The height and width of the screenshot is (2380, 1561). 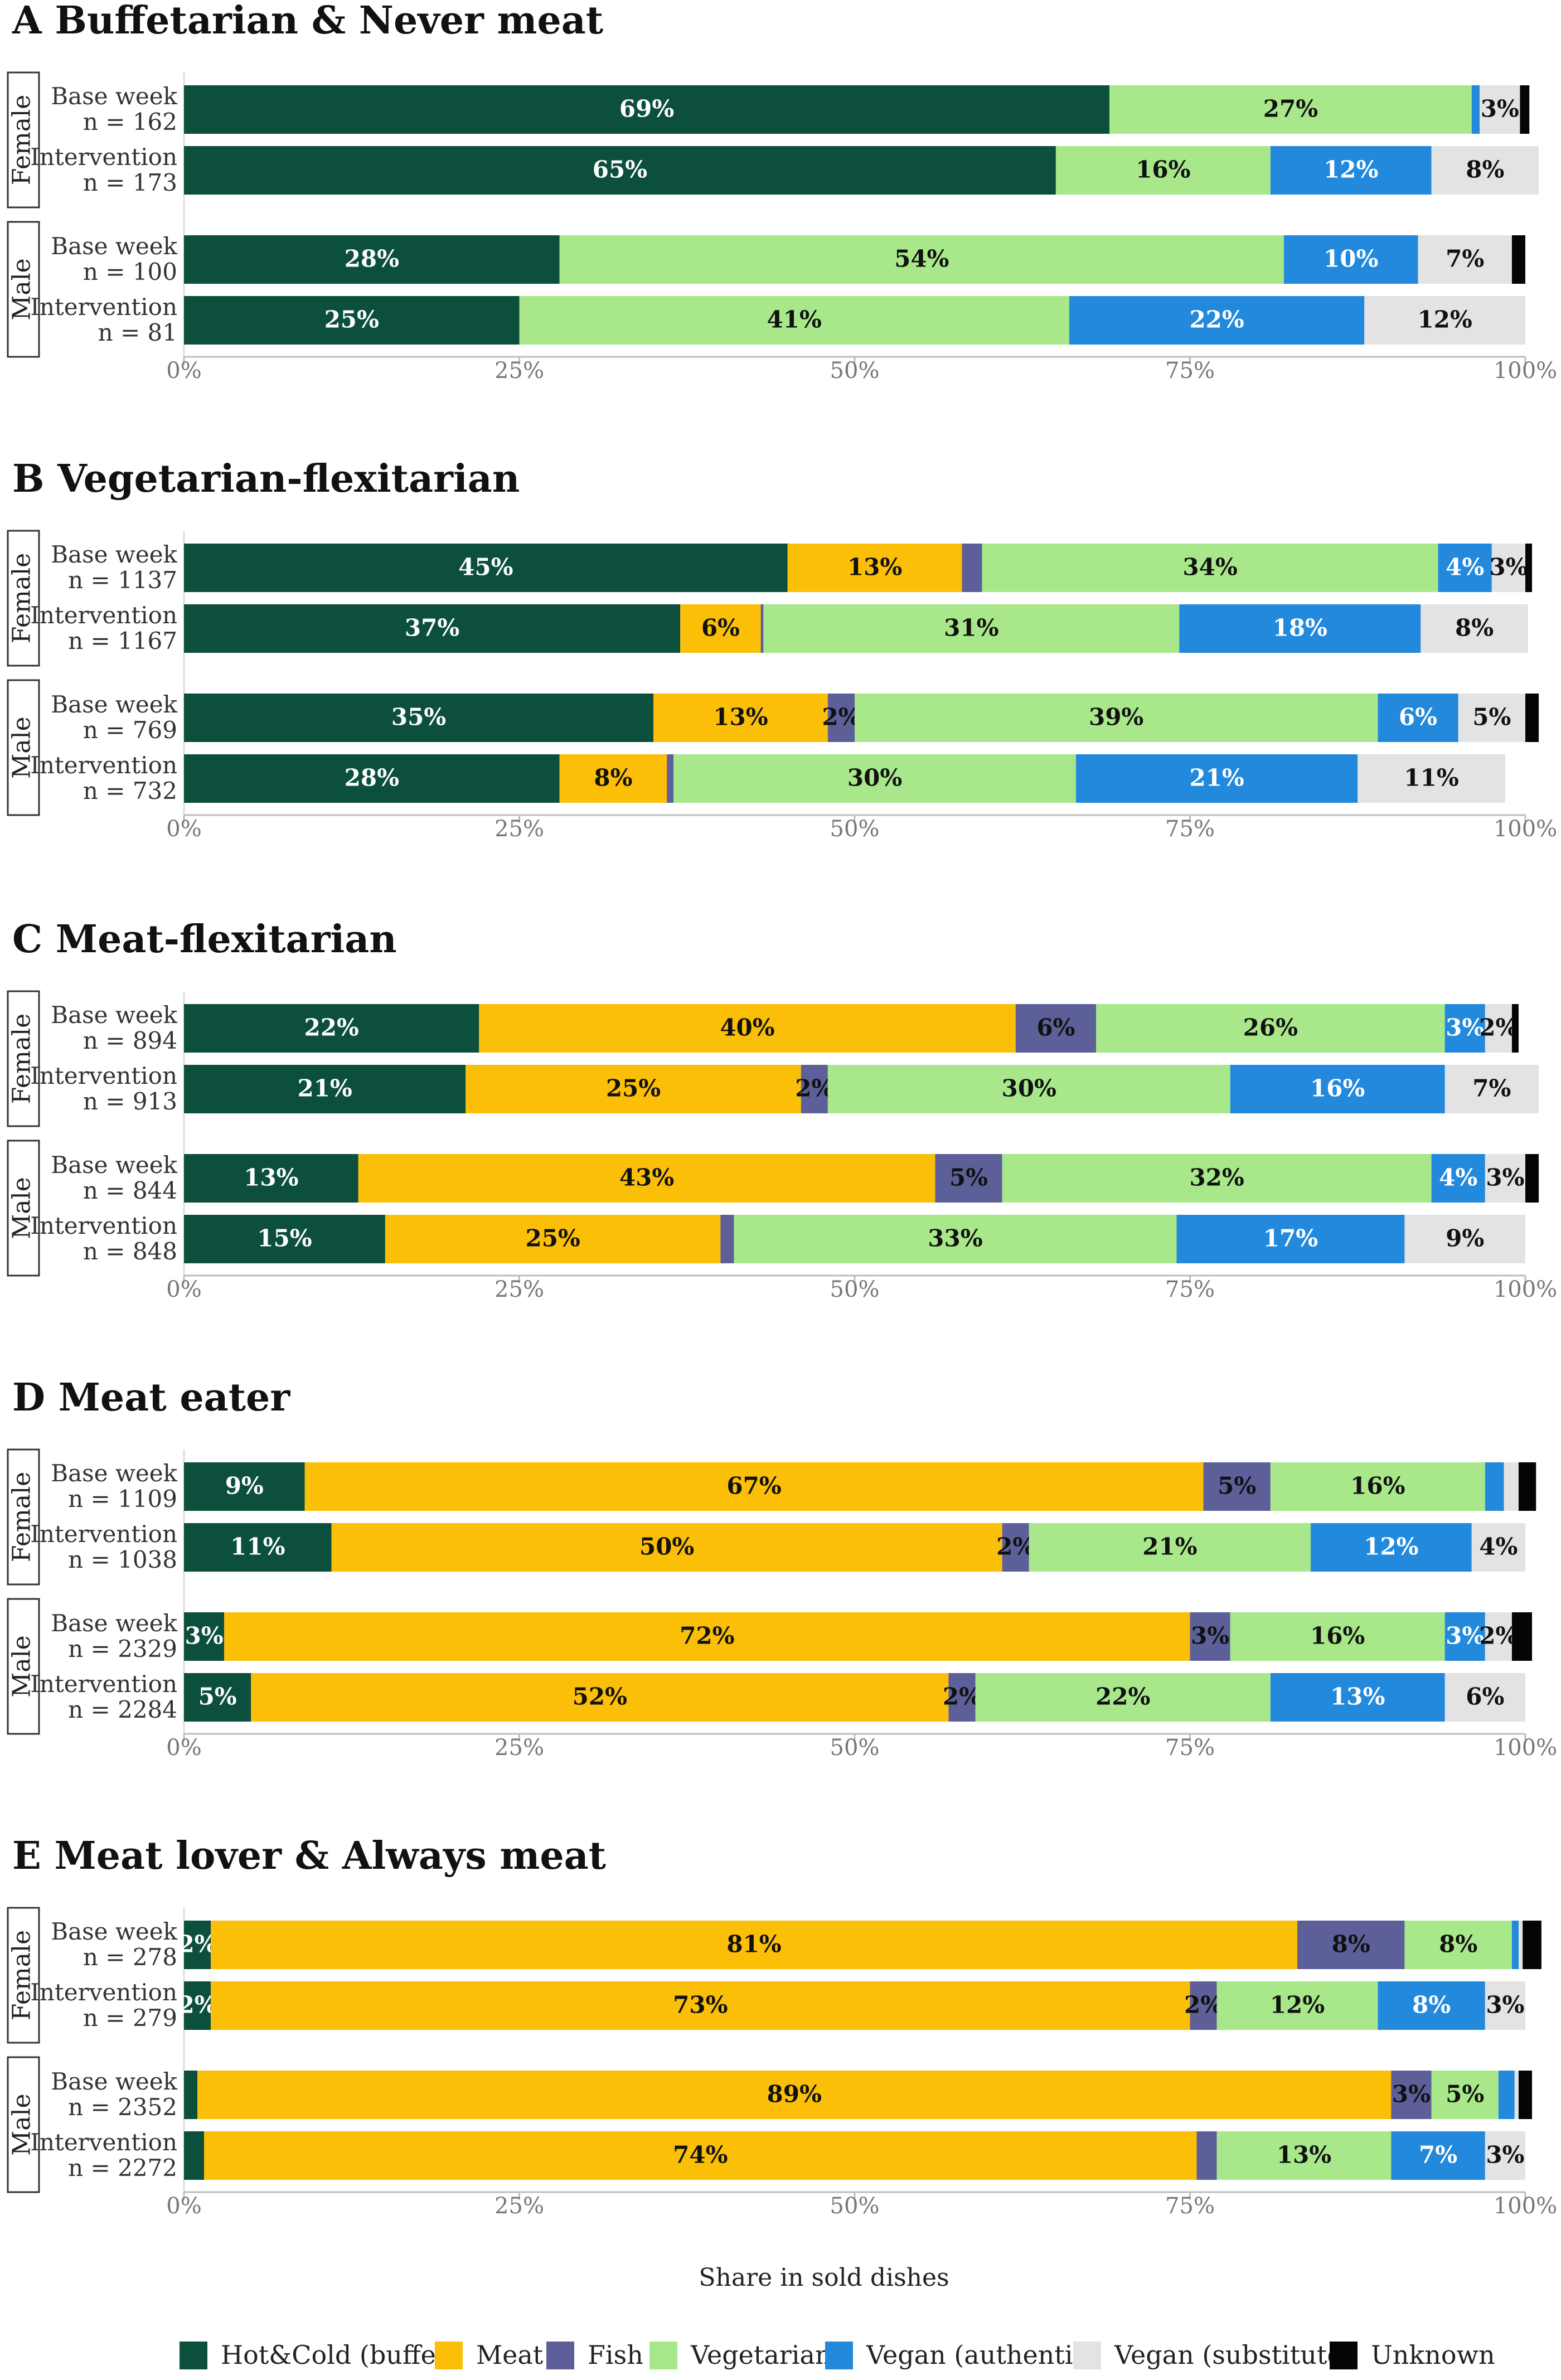 I want to click on row-n-label: n = 2329, so click(x=122, y=1648).